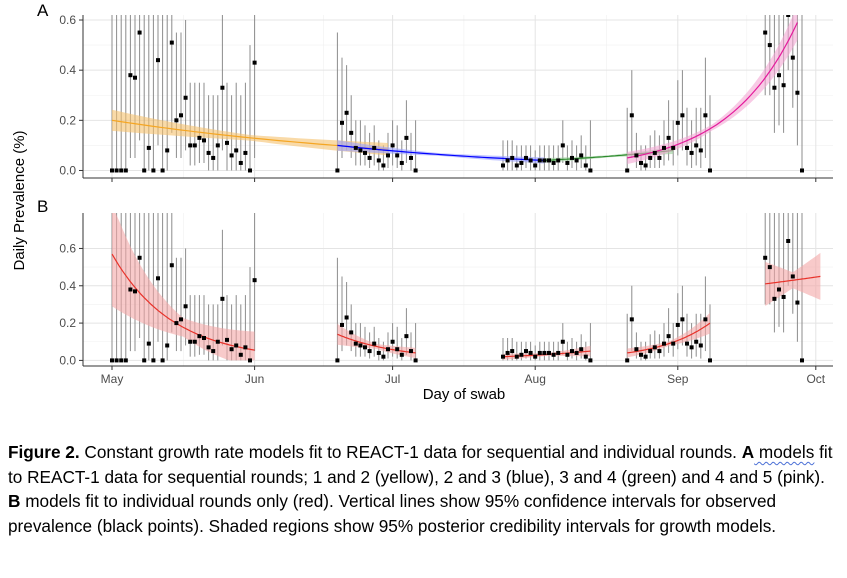  What do you see at coordinates (14, 501) in the screenshot?
I see `caption-label-b: B` at bounding box center [14, 501].